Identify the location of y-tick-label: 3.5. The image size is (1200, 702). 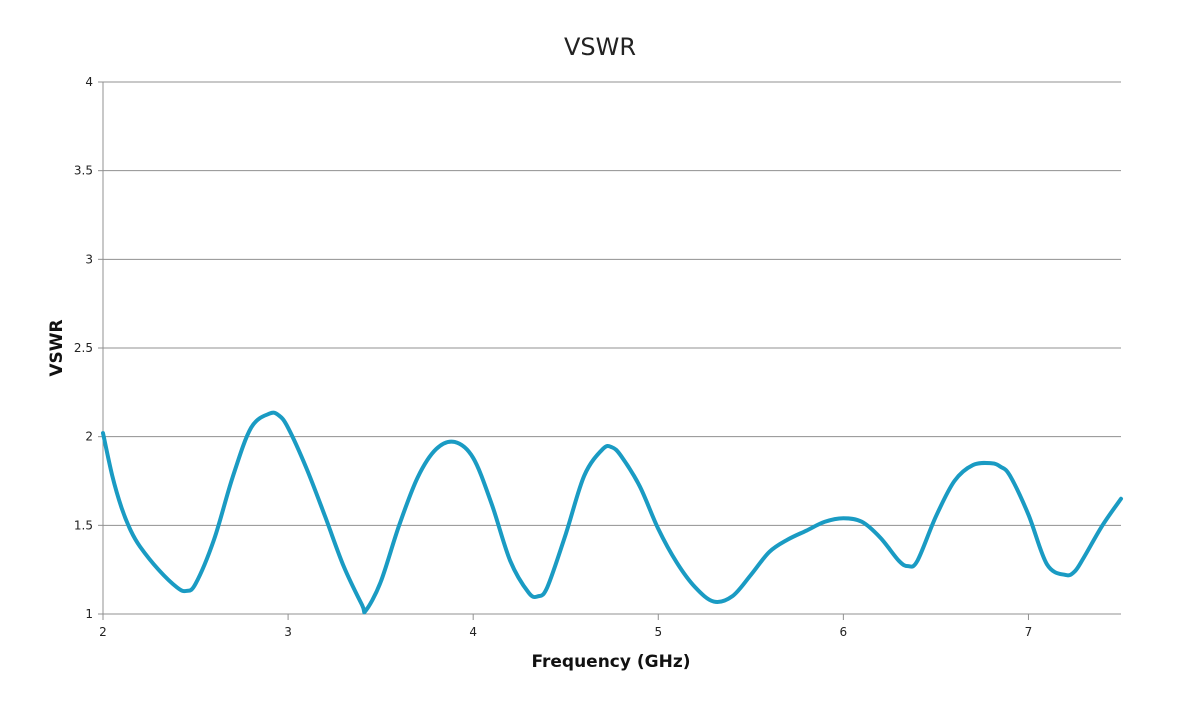
(83, 171).